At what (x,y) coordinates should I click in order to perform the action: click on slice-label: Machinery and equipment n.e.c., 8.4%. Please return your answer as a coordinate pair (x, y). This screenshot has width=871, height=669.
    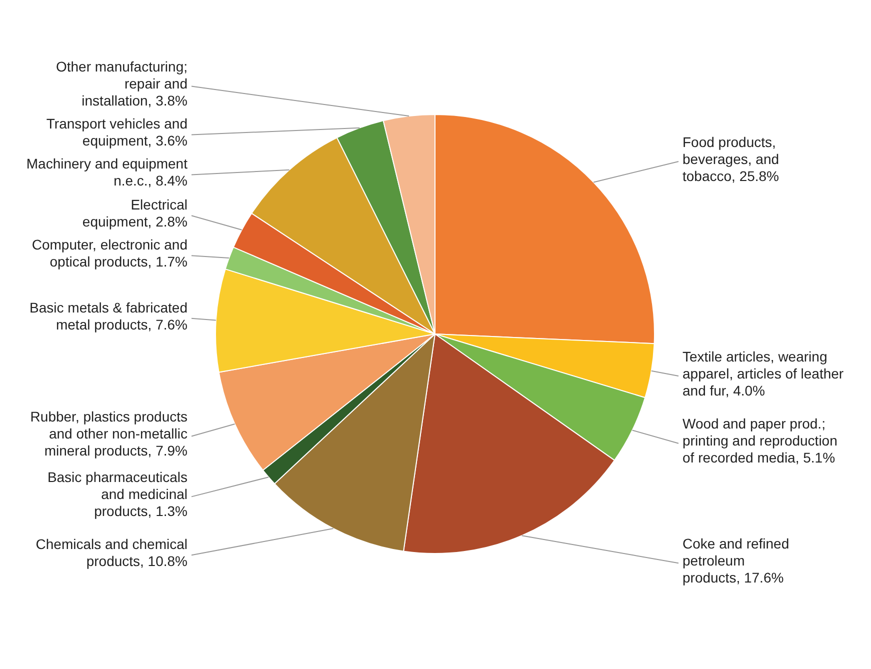
    Looking at the image, I should click on (107, 172).